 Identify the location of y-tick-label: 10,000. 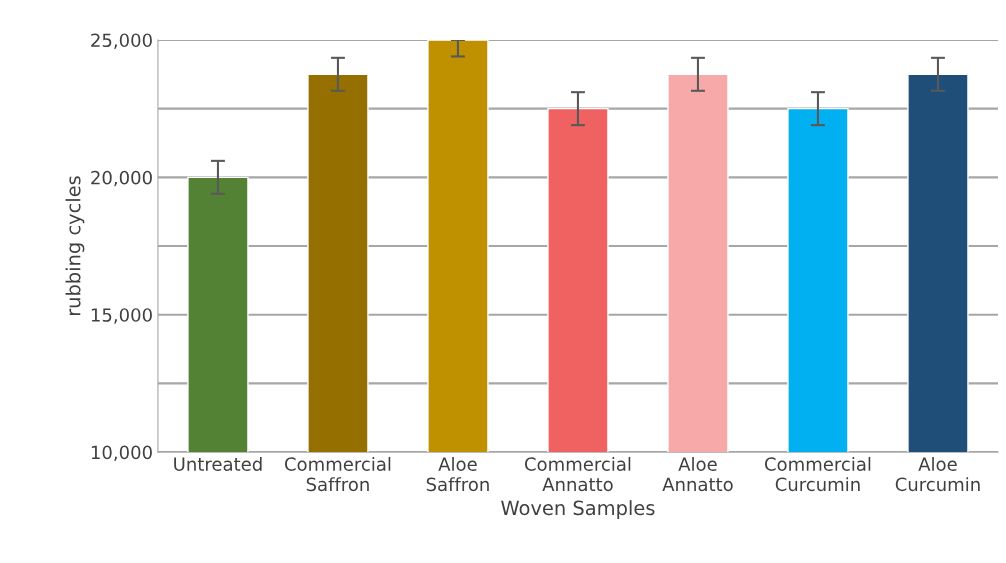
(121, 453).